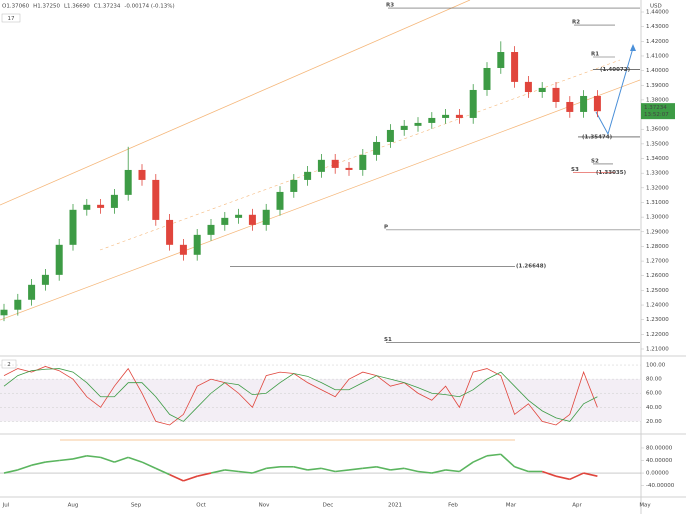  What do you see at coordinates (657, 335) in the screenshot?
I see `y-tick-label: 1.22000` at bounding box center [657, 335].